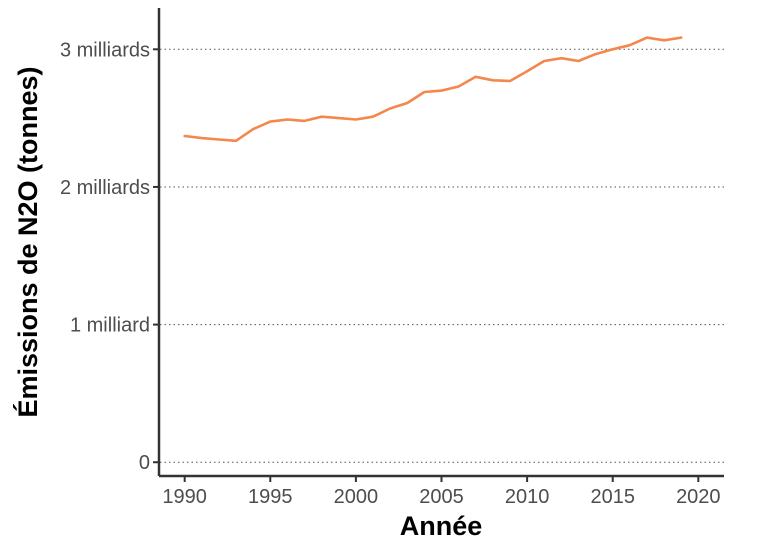  What do you see at coordinates (527, 497) in the screenshot?
I see `x-tick-label: 2010` at bounding box center [527, 497].